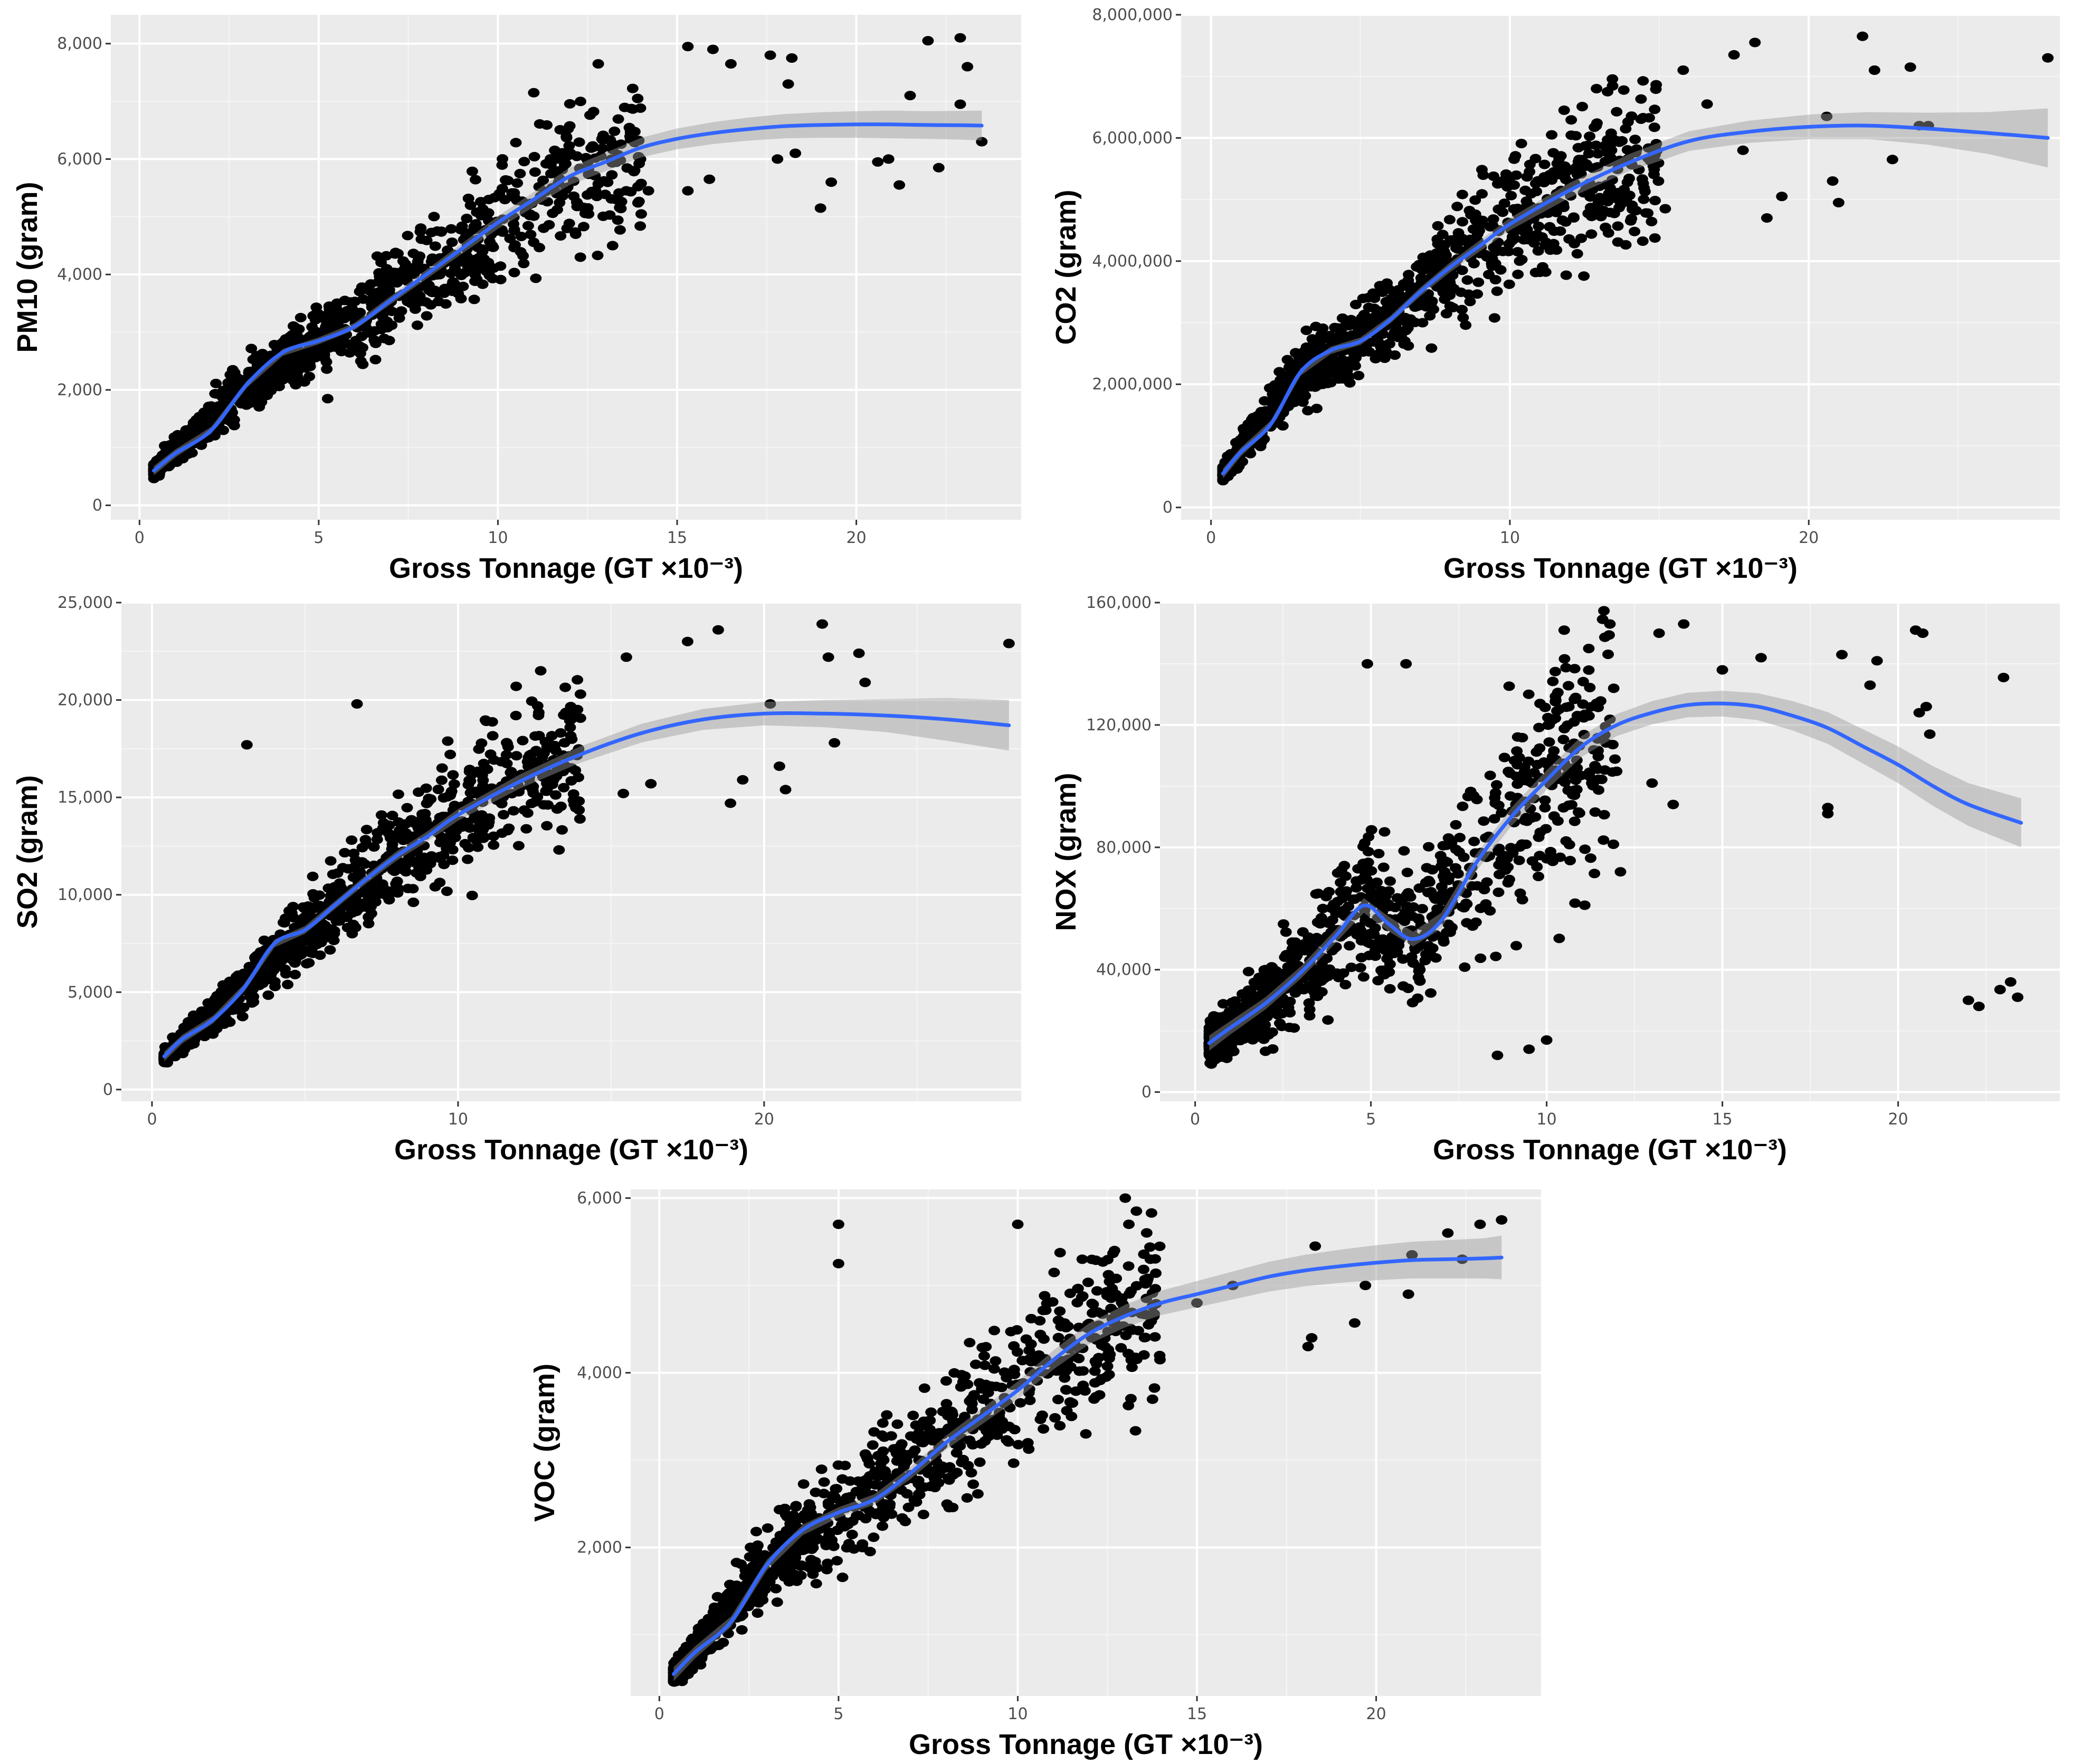 The image size is (2073, 1764). I want to click on y-tick-label: 15,000, so click(85, 798).